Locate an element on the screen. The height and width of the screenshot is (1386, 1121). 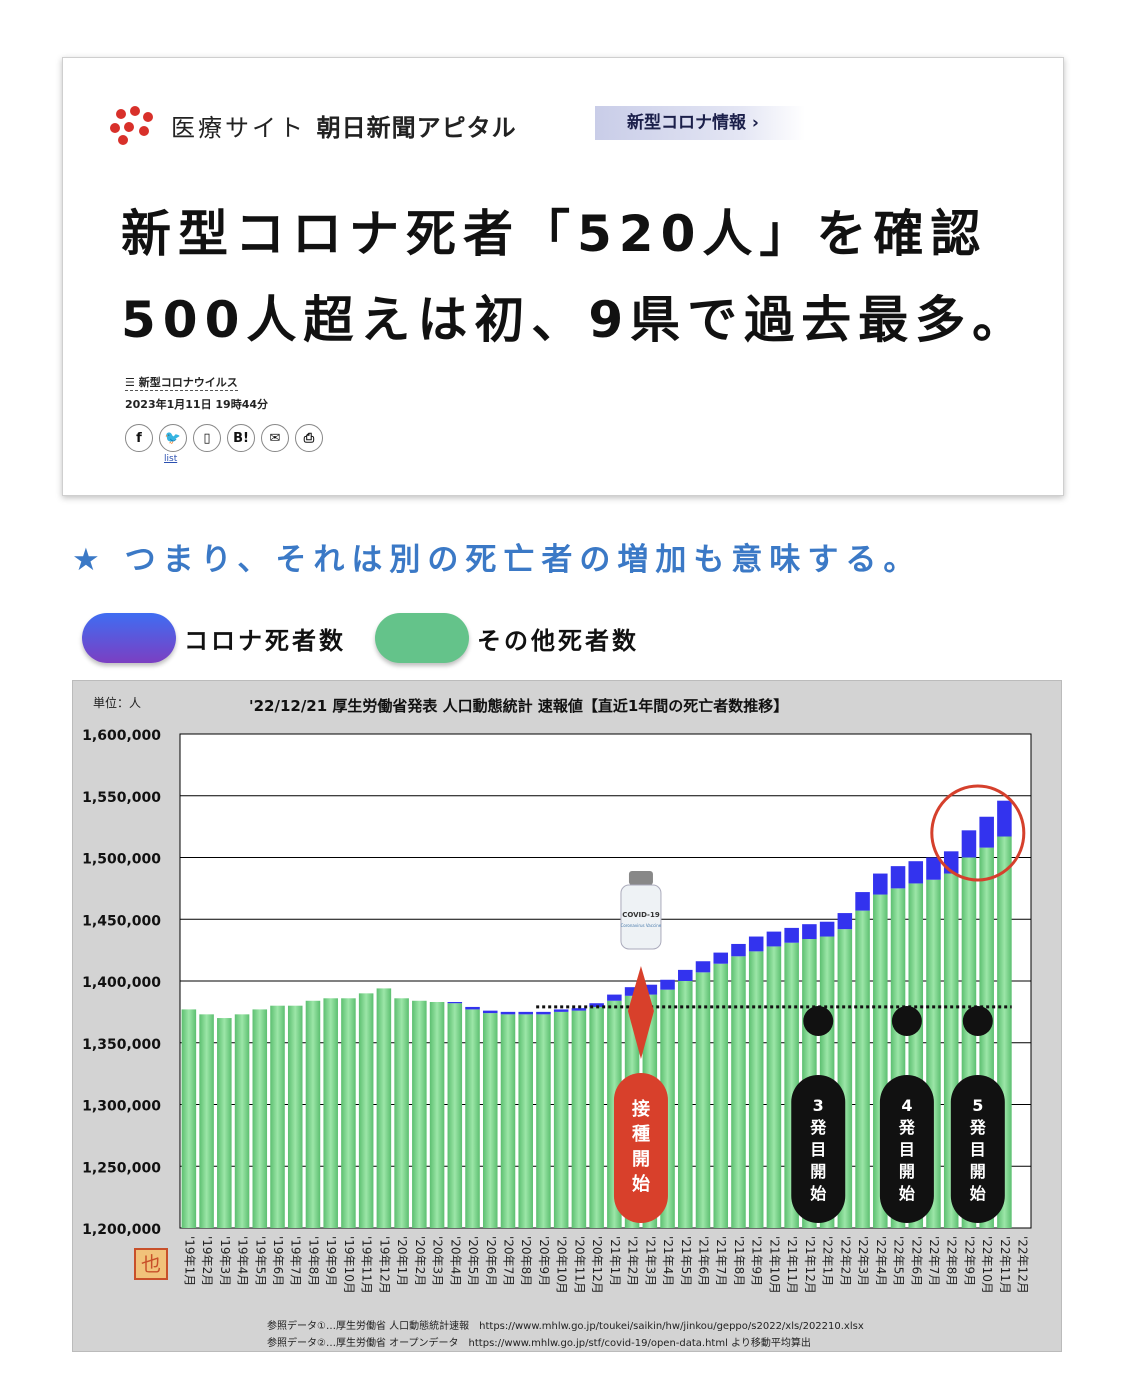
legend-other-swatch is located at coordinates (422, 638).